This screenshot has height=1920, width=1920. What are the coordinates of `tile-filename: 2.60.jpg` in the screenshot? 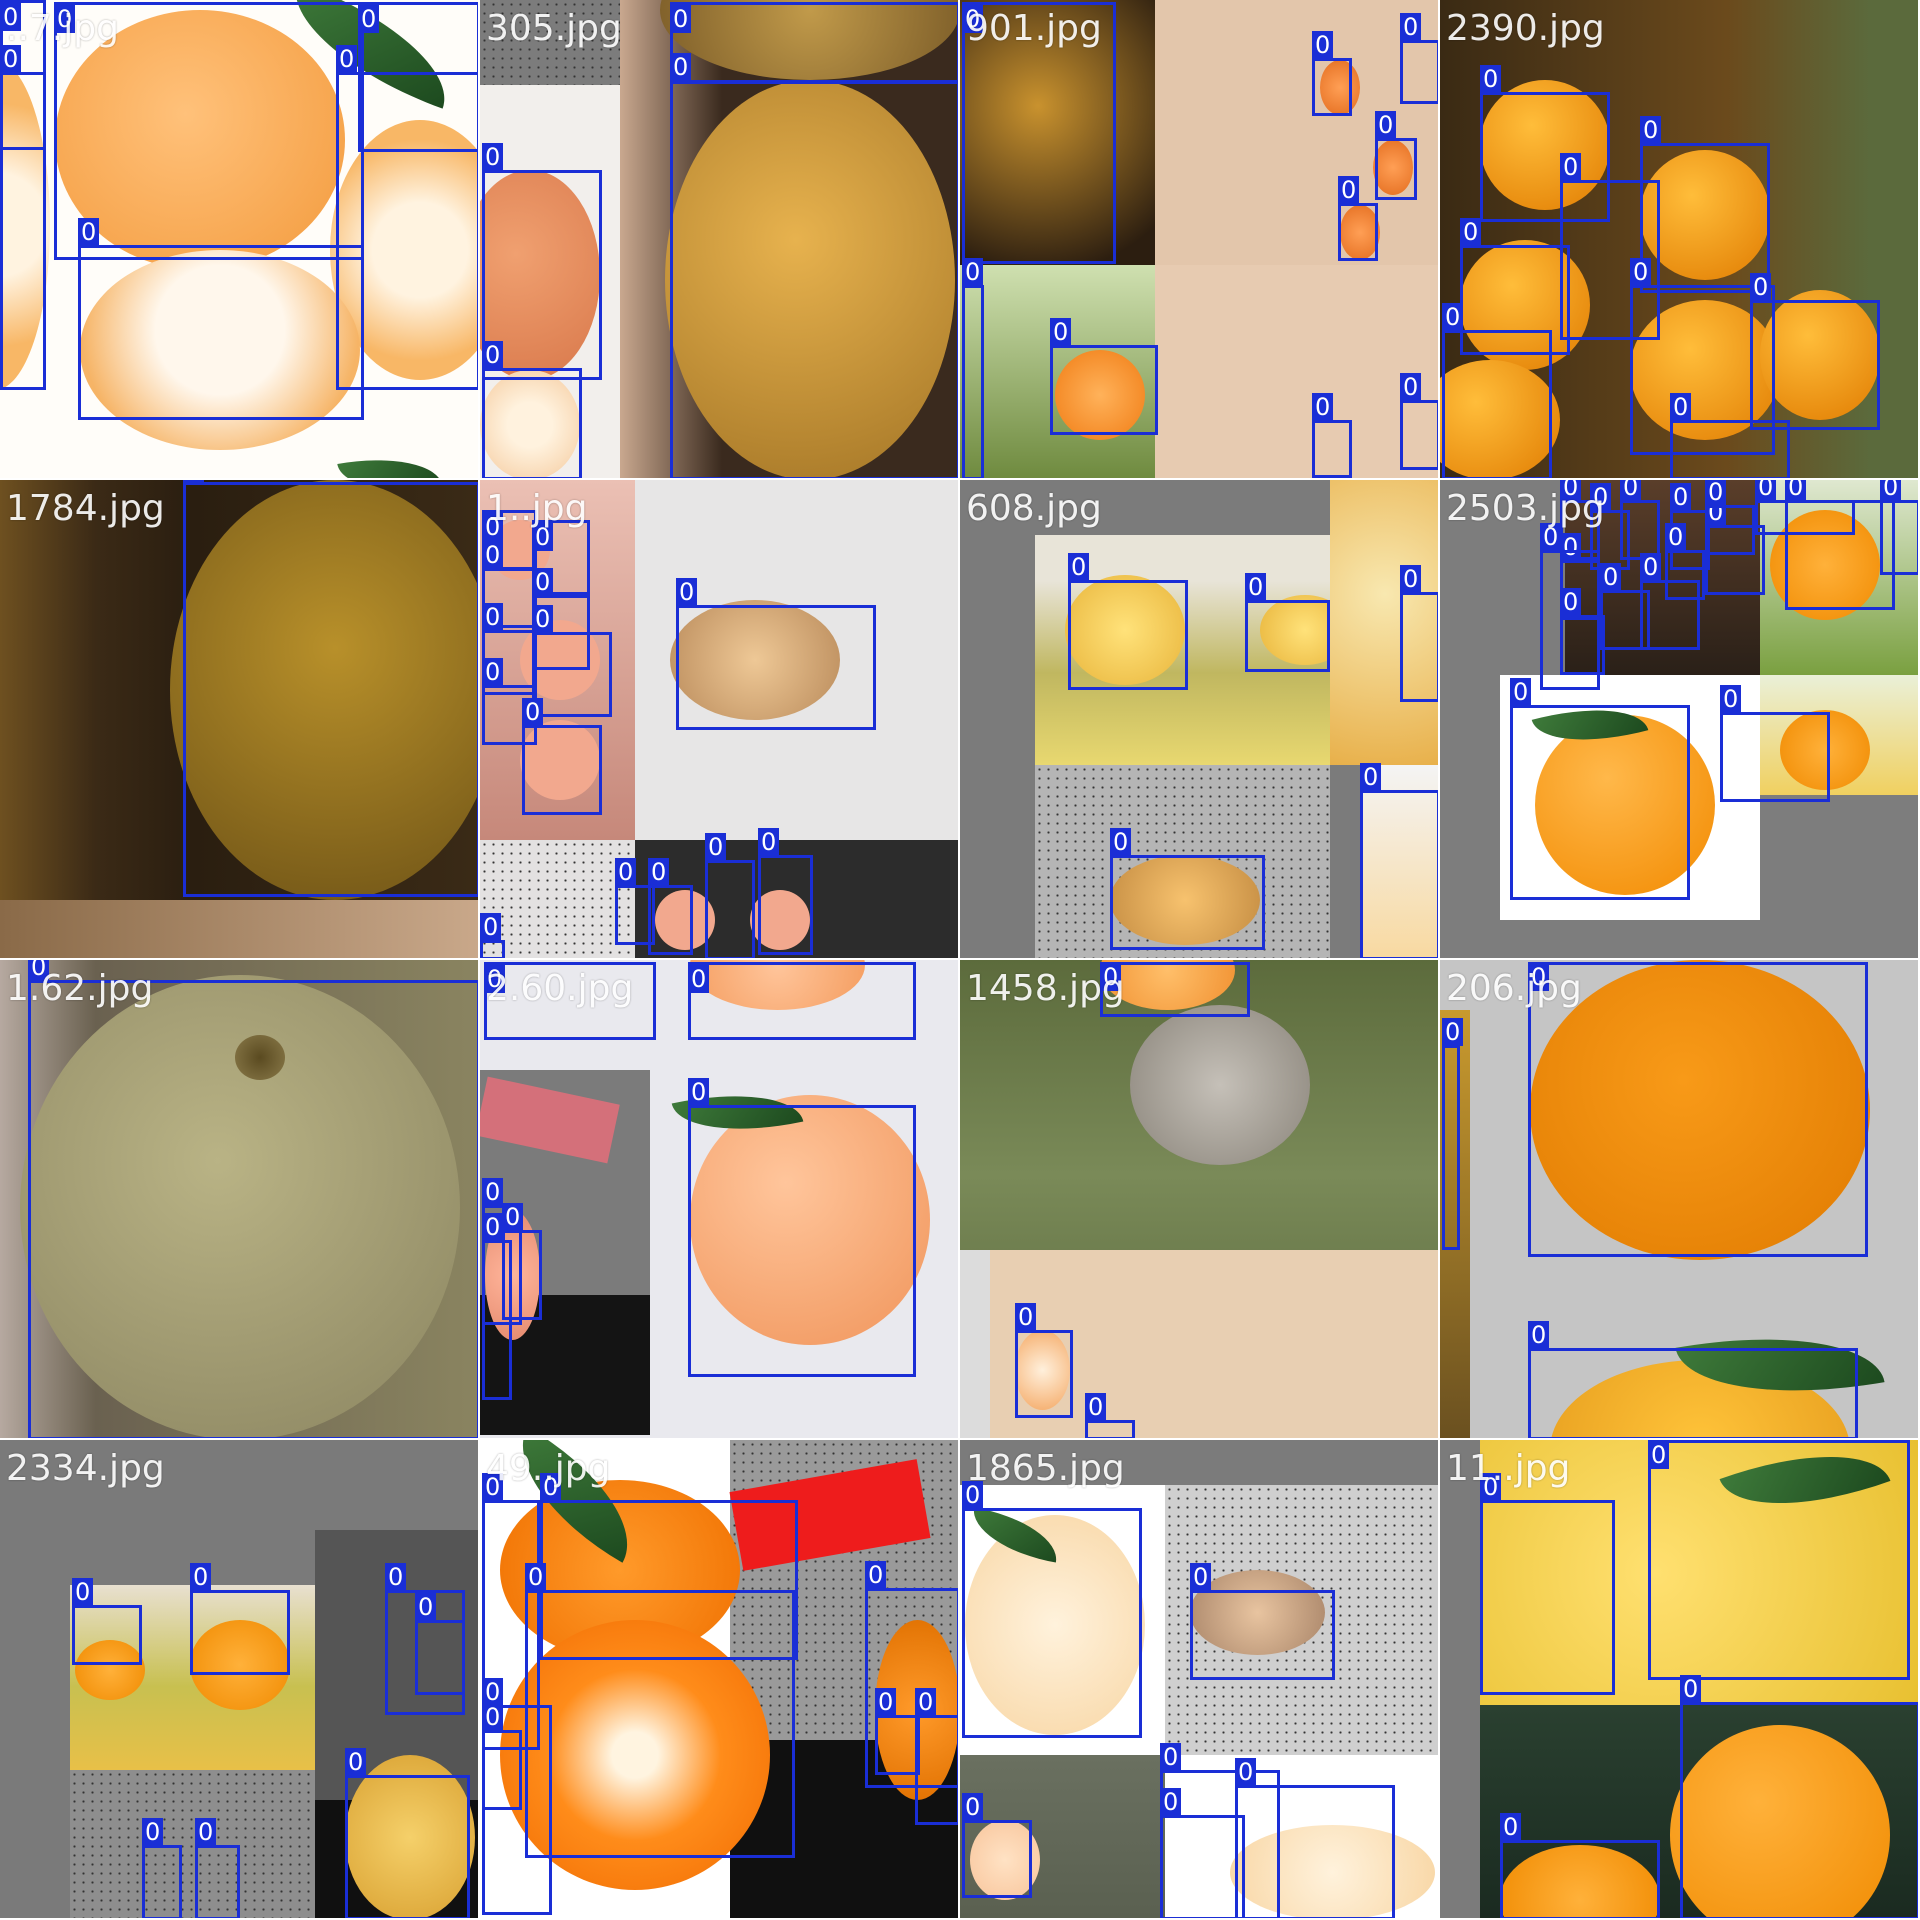 It's located at (560, 988).